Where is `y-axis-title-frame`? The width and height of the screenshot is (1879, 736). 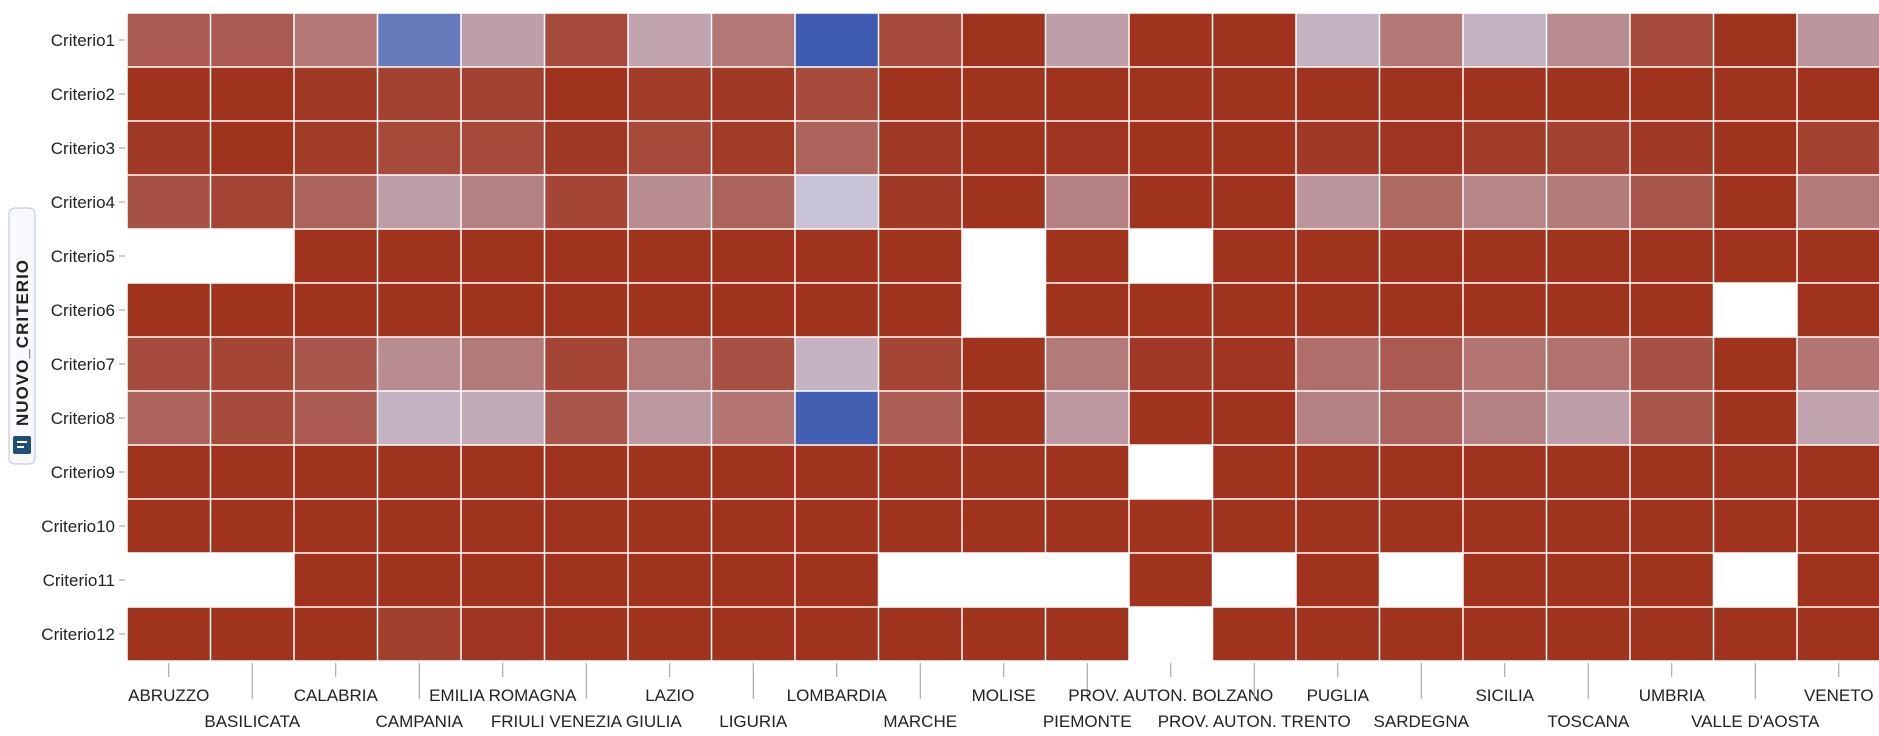 y-axis-title-frame is located at coordinates (22, 336).